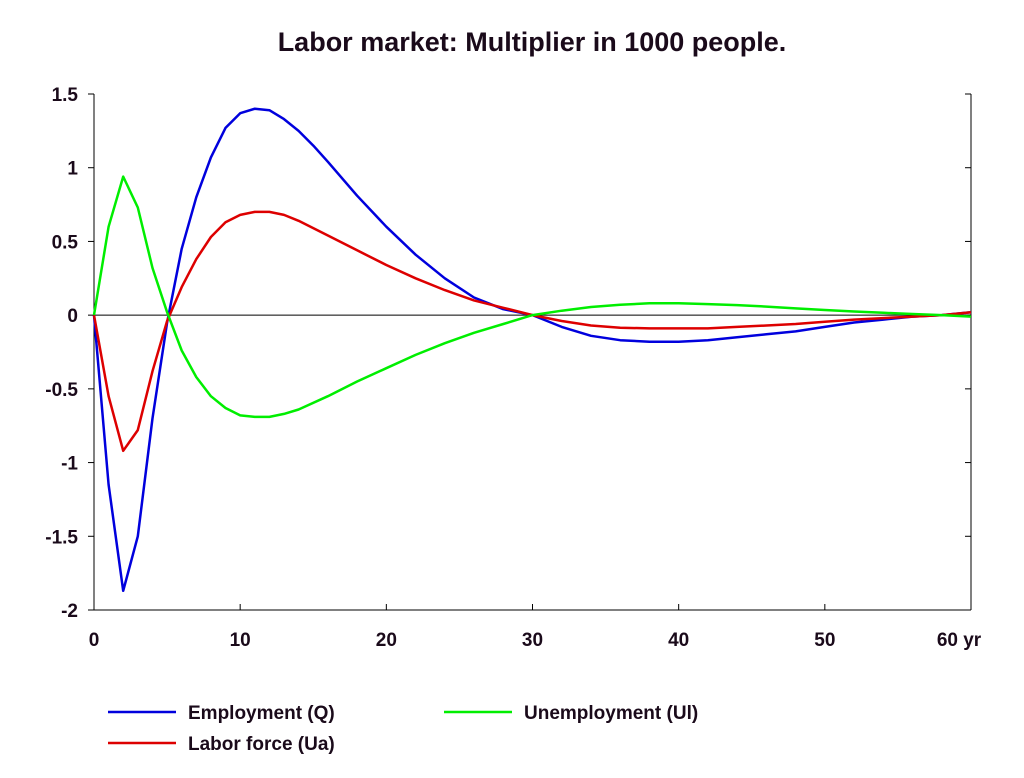 This screenshot has width=1024, height=778. What do you see at coordinates (94, 640) in the screenshot?
I see `x-tick-label: 0` at bounding box center [94, 640].